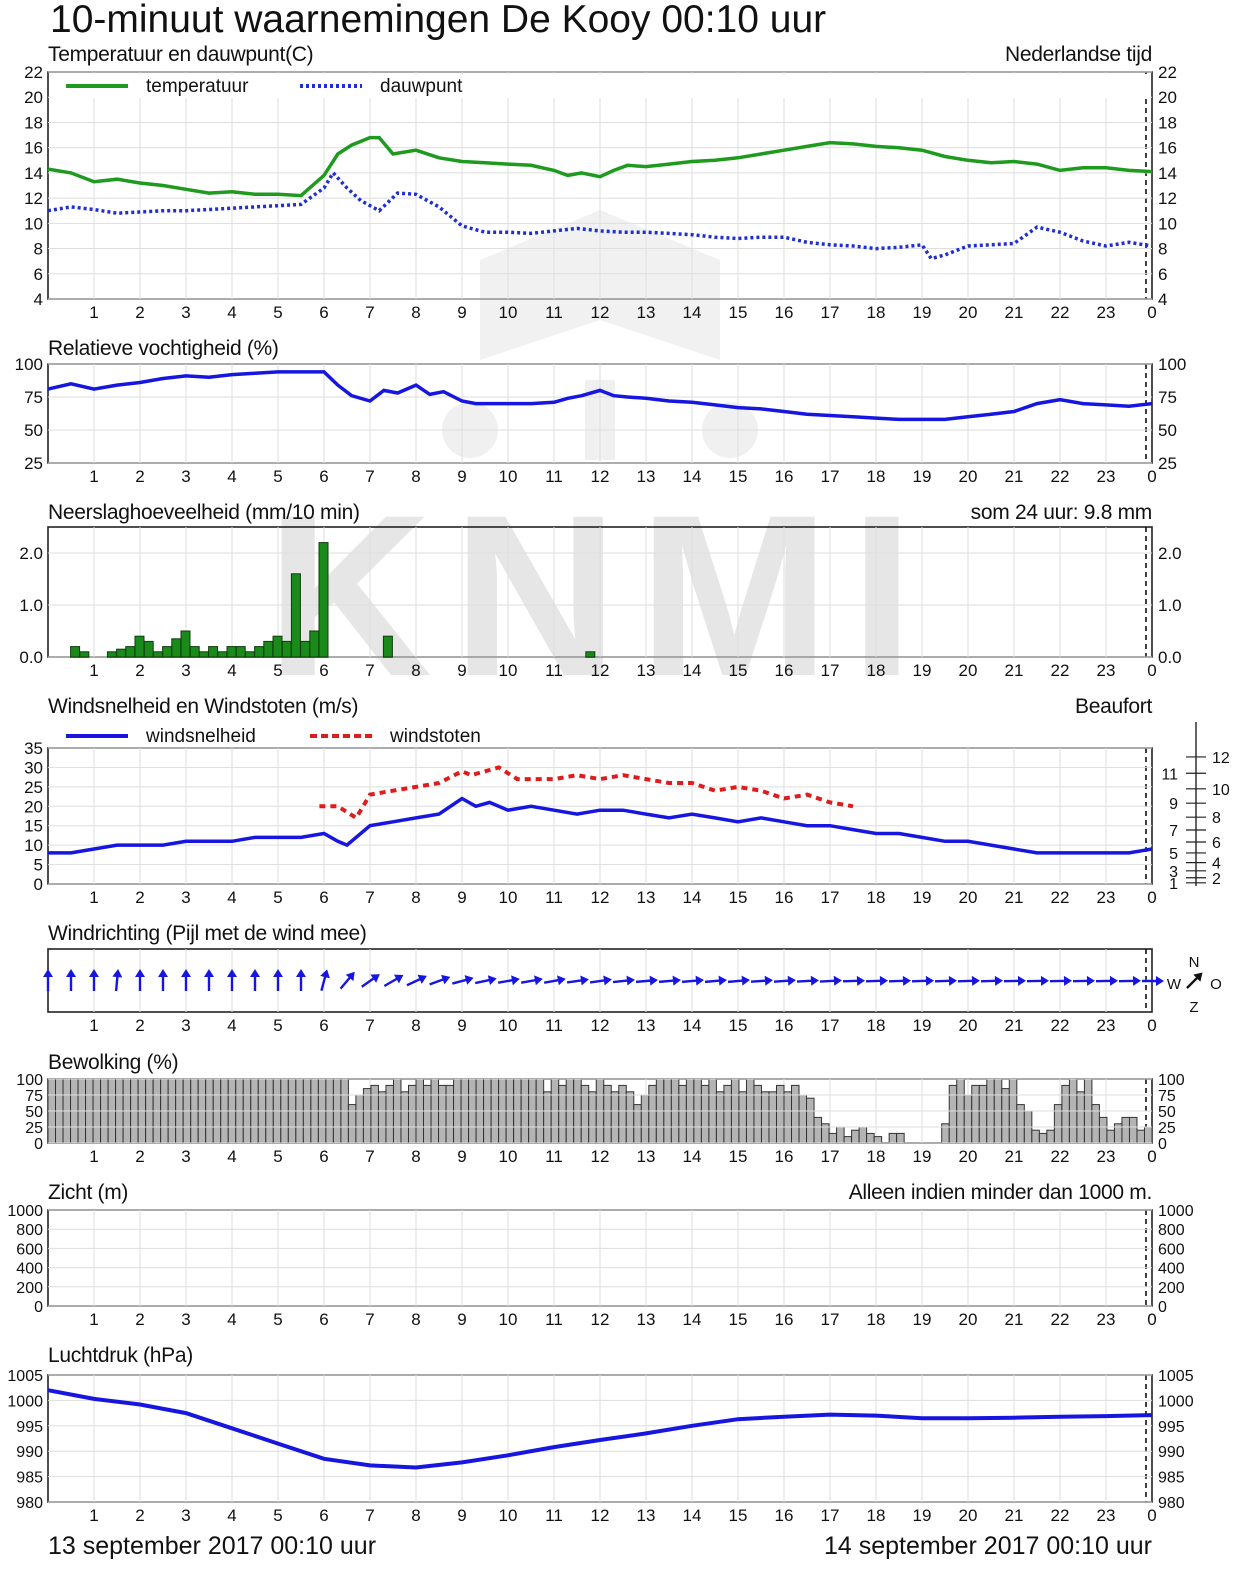 The image size is (1238, 1574). What do you see at coordinates (139, 897) in the screenshot?
I see `wind-x-tick-label: 2` at bounding box center [139, 897].